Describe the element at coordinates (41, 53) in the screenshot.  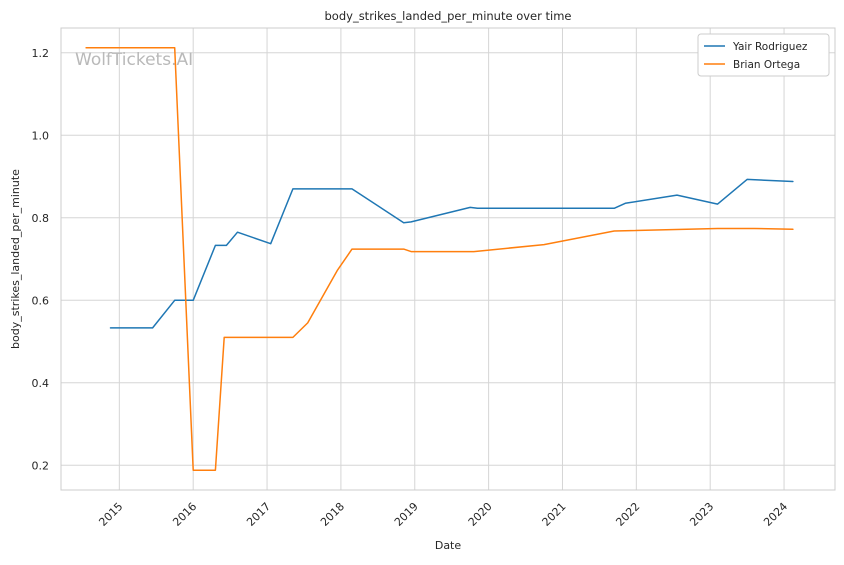
I see `y-tick-label: 1.2` at that location.